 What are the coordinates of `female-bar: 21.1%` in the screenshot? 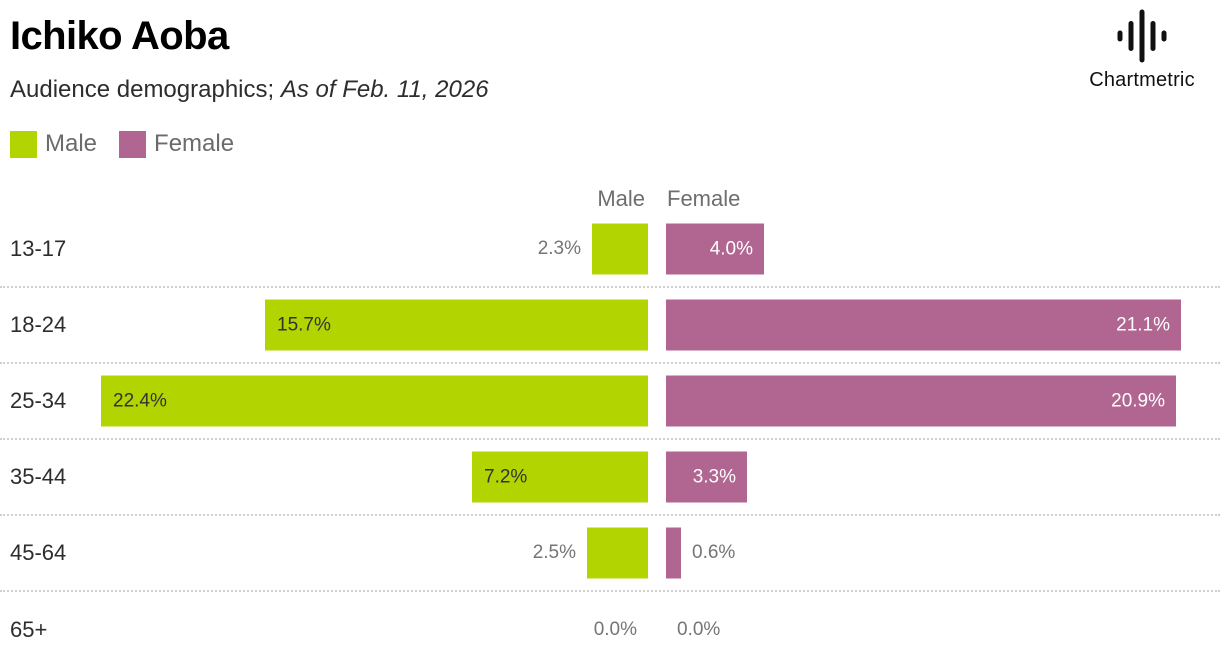 It's located at (923, 325).